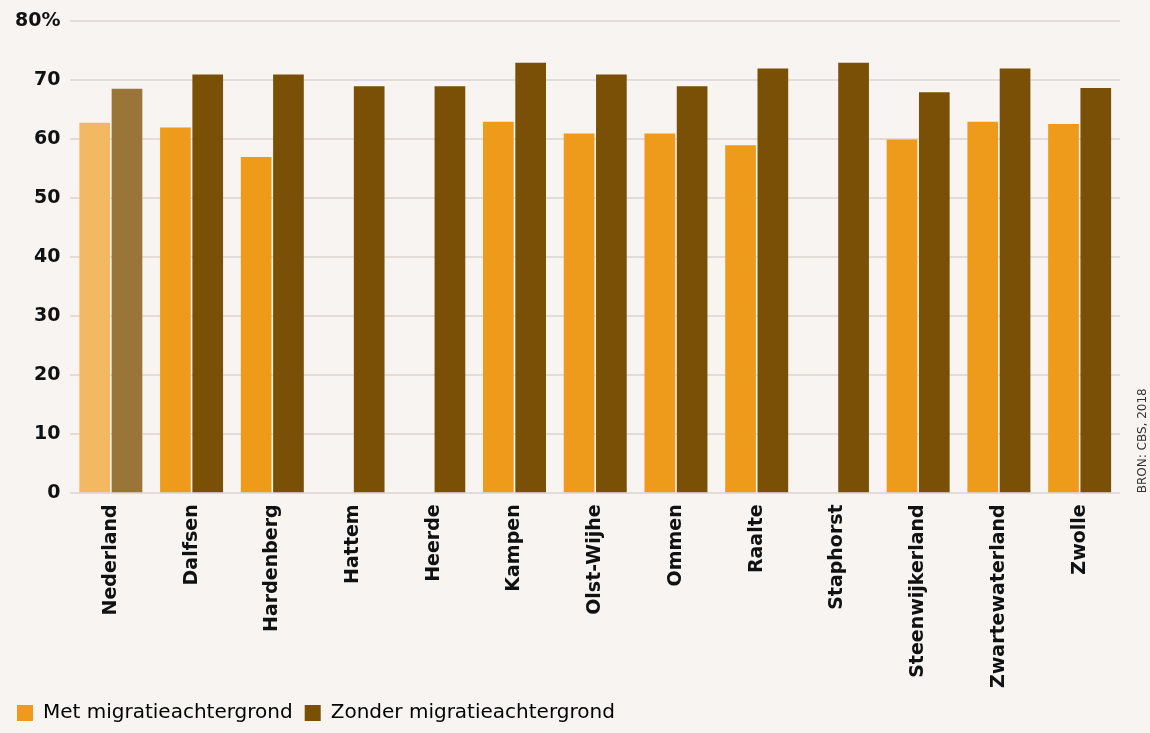 This screenshot has width=1150, height=733. I want to click on x-tick-label: Hattem, so click(350, 544).